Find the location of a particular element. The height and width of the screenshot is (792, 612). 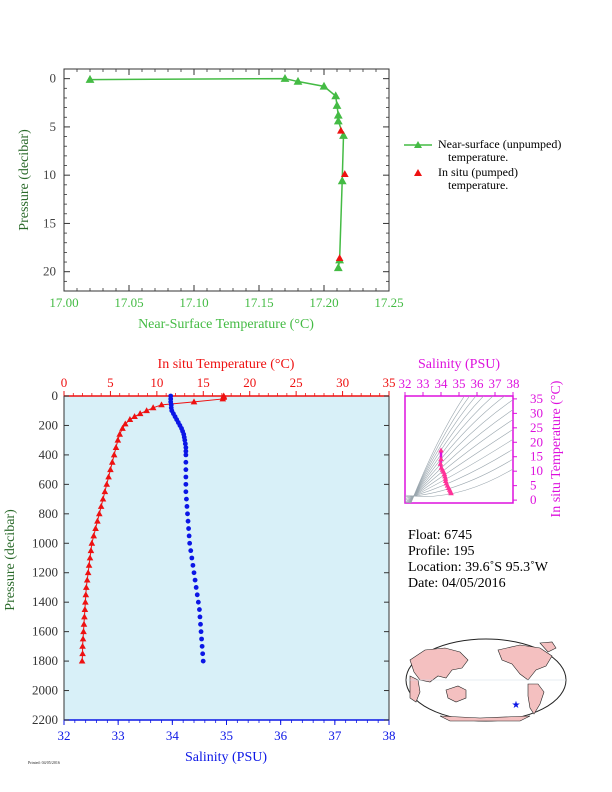

pressure-tick-label: 1000 is located at coordinates (45, 542).